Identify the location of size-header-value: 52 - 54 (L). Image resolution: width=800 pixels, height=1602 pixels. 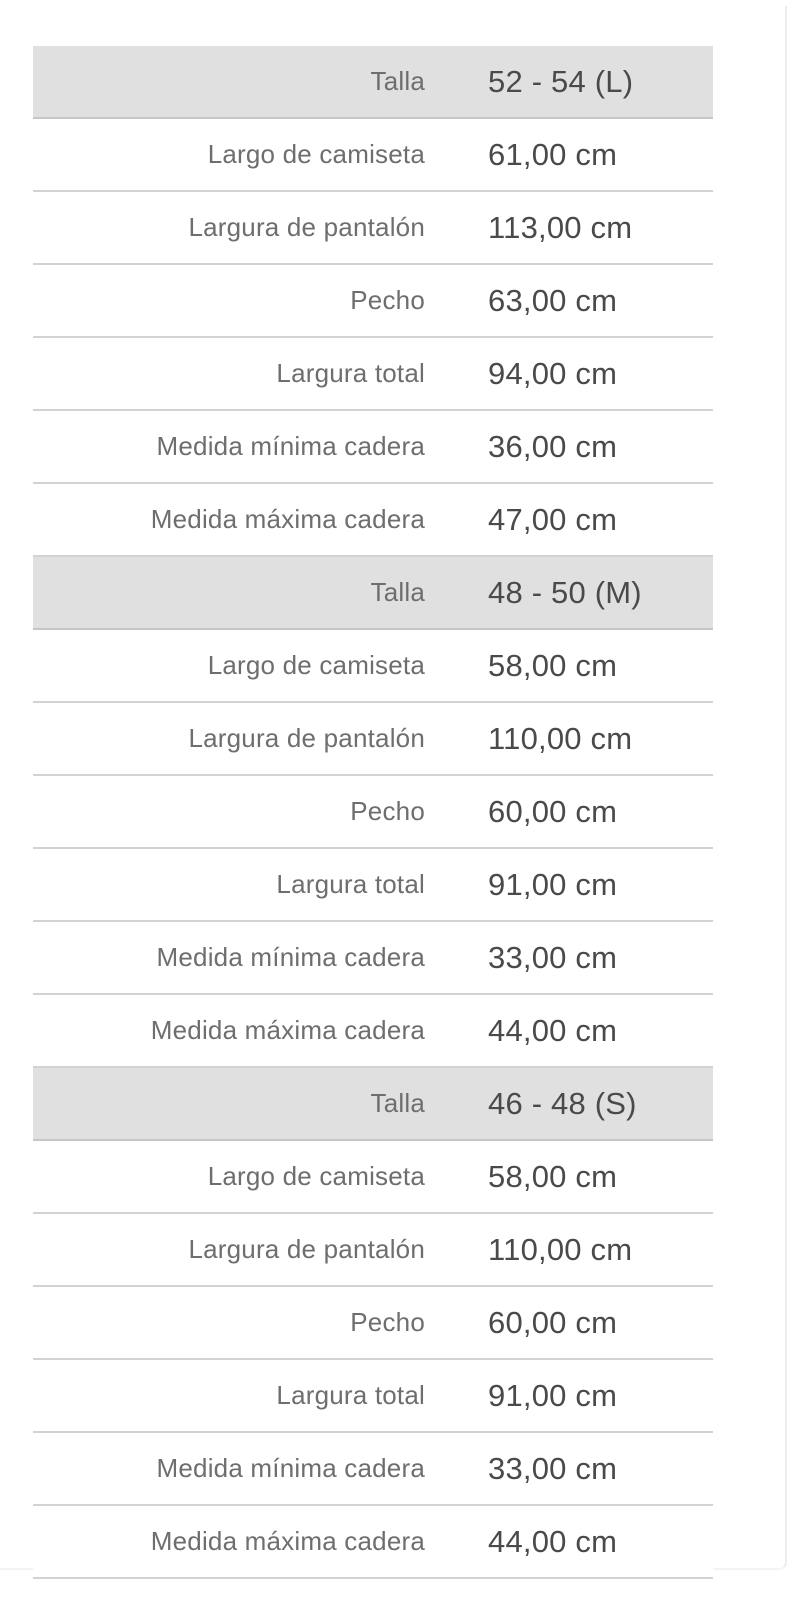
(561, 81).